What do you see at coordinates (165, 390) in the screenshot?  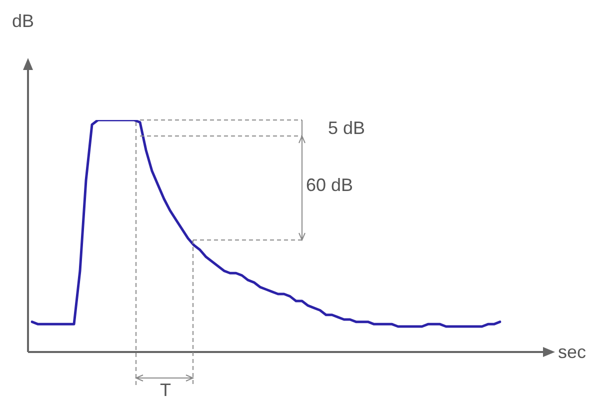 I see `text: T` at bounding box center [165, 390].